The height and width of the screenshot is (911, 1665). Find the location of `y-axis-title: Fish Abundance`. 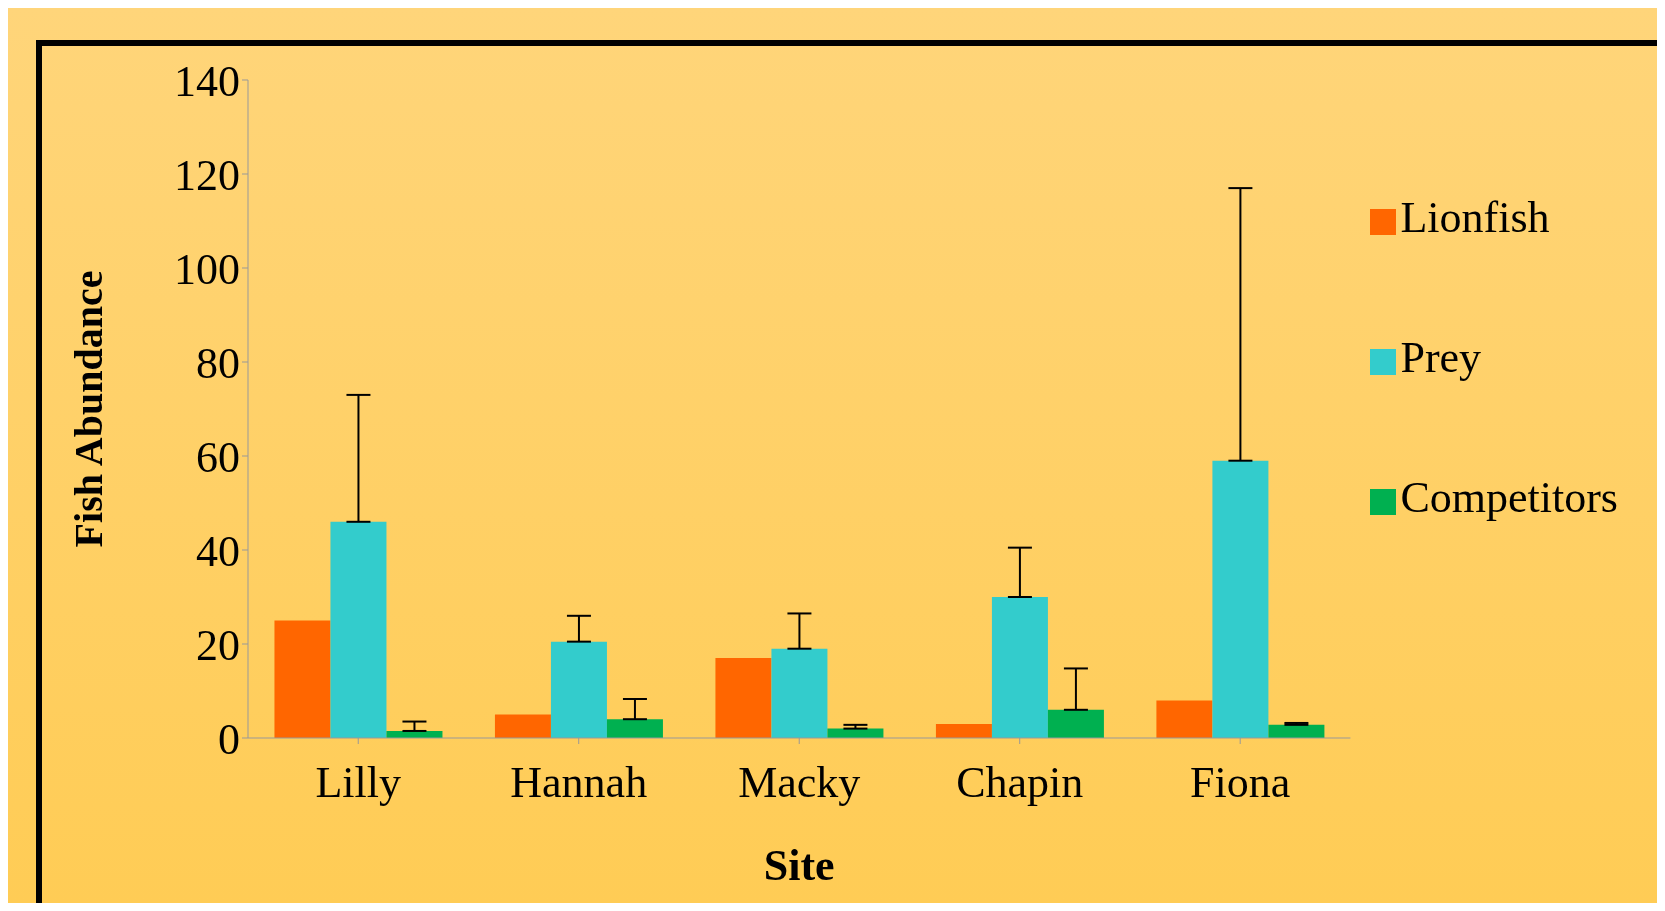

y-axis-title: Fish Abundance is located at coordinates (89, 409).